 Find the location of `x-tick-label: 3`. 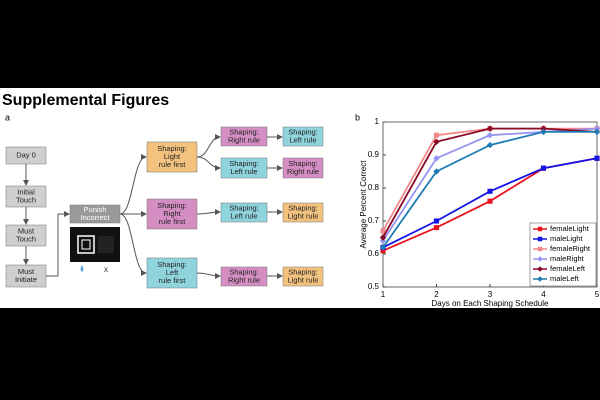

x-tick-label: 3 is located at coordinates (490, 294).